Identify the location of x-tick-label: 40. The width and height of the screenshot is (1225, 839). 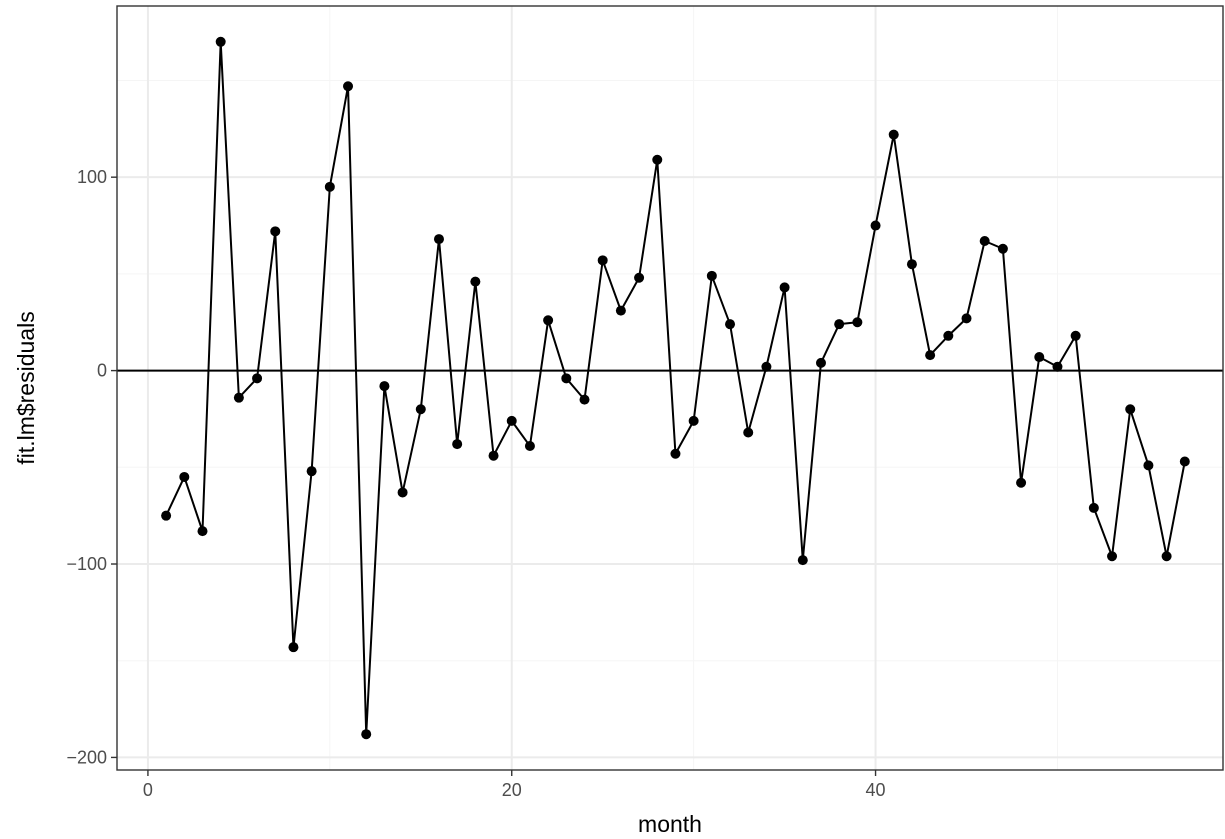
(876, 790).